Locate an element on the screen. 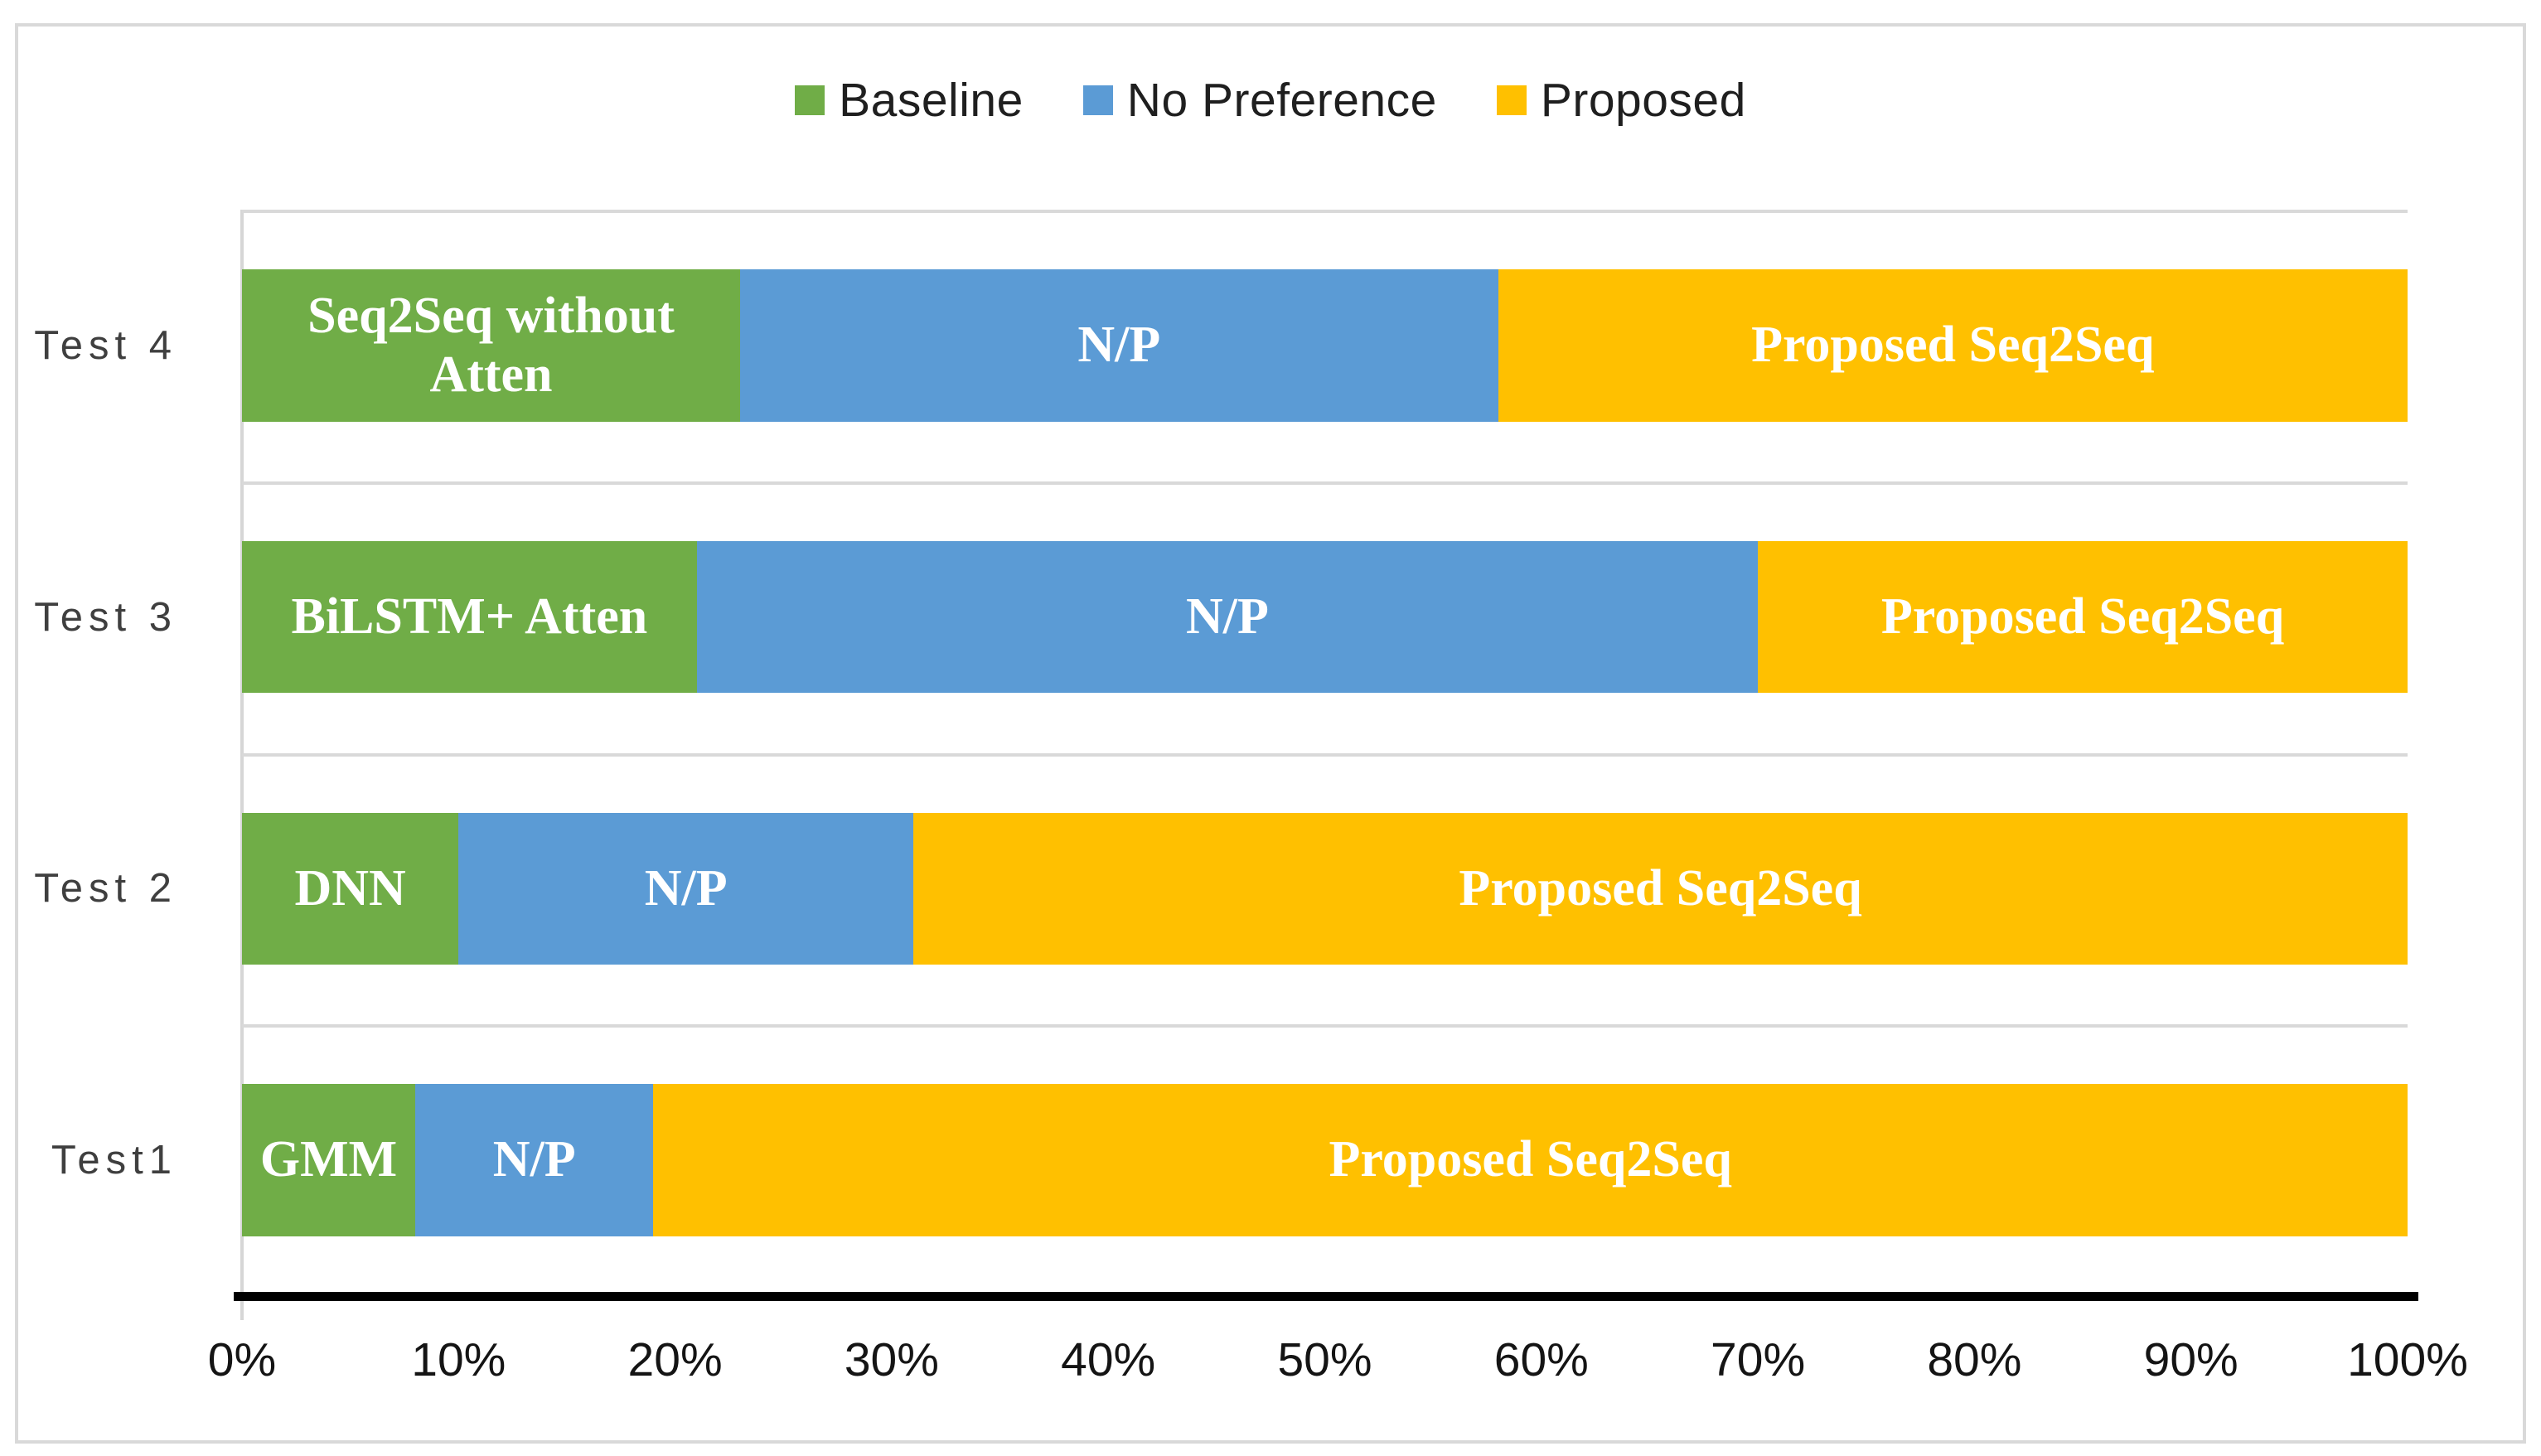  bar-segment-test1-proposed: Proposed Seq2Seq is located at coordinates (1530, 1160).